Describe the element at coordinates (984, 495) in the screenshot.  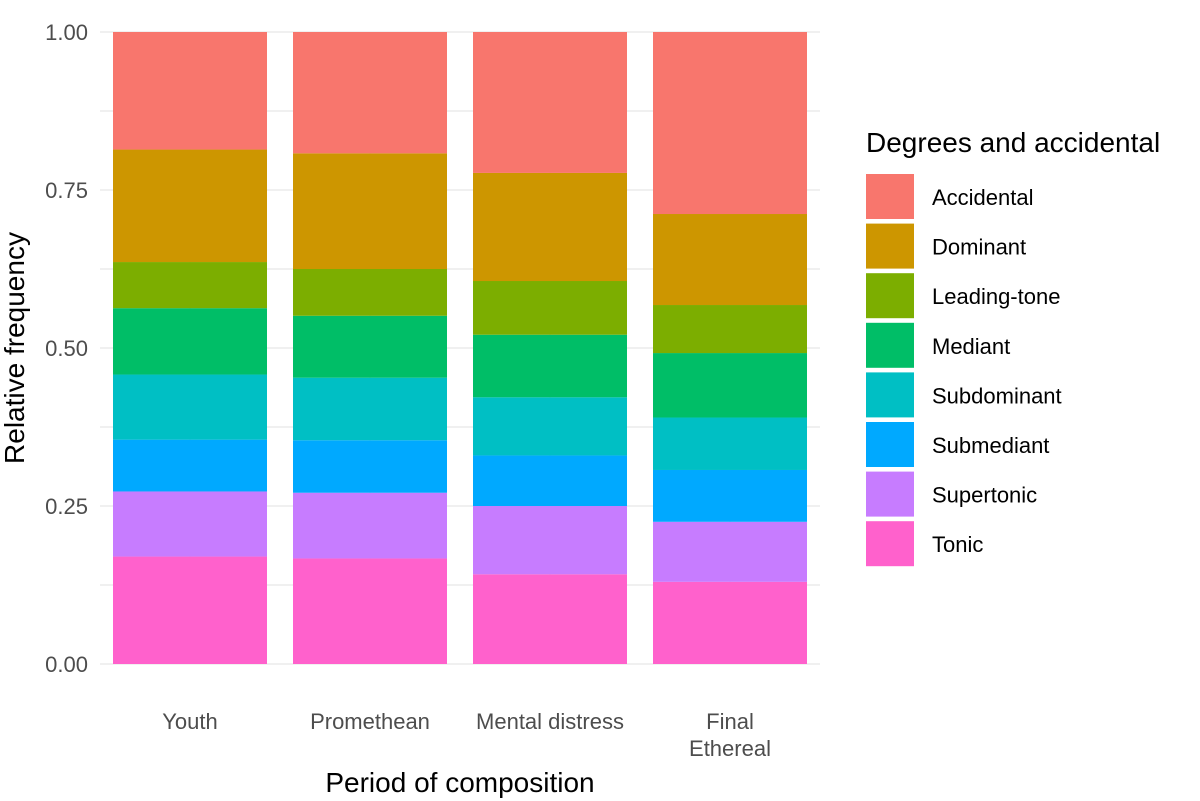
I see `legend-label: Supertonic` at that location.